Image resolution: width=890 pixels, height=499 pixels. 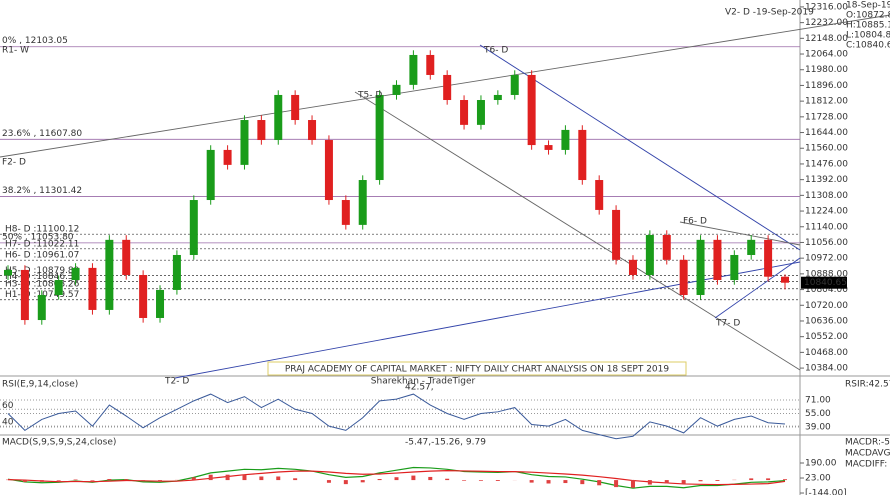 What do you see at coordinates (826, 117) in the screenshot?
I see `y-tick-label: 11728.00` at bounding box center [826, 117].